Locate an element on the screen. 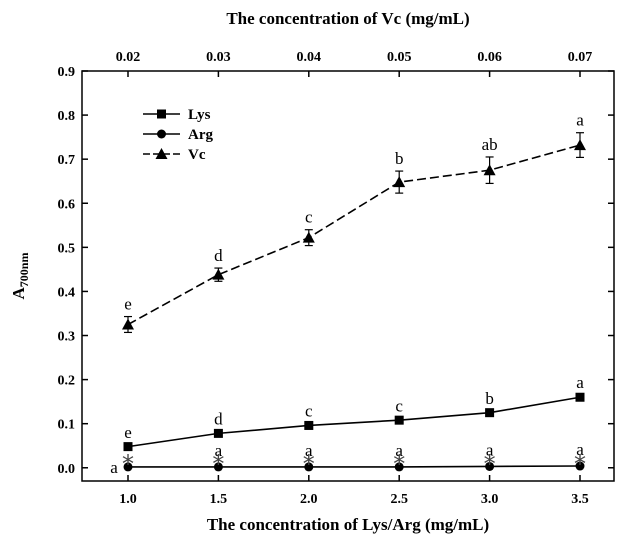  legend-vc-label: Vc is located at coordinates (197, 155).